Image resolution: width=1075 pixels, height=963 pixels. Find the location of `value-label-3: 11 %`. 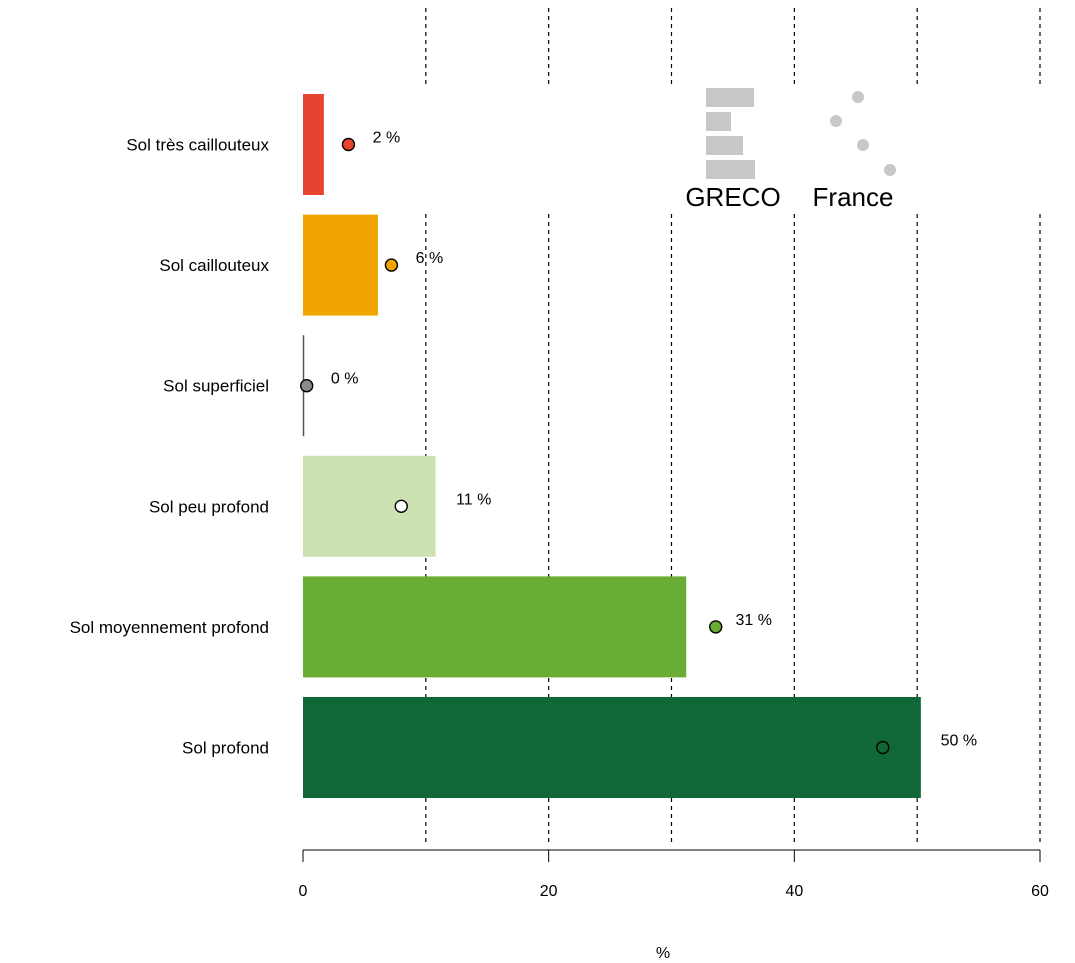

value-label-3: 11 % is located at coordinates (473, 499).